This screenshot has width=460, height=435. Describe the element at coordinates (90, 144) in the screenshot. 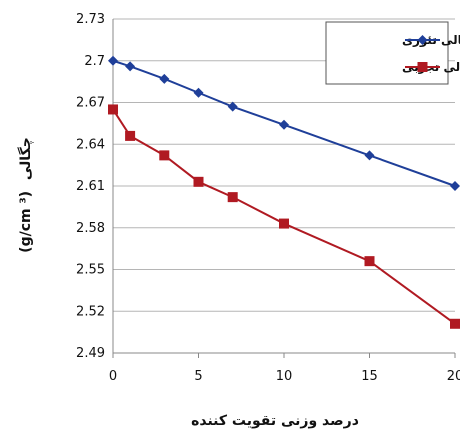

I see `y-tick-label: 2.64` at that location.